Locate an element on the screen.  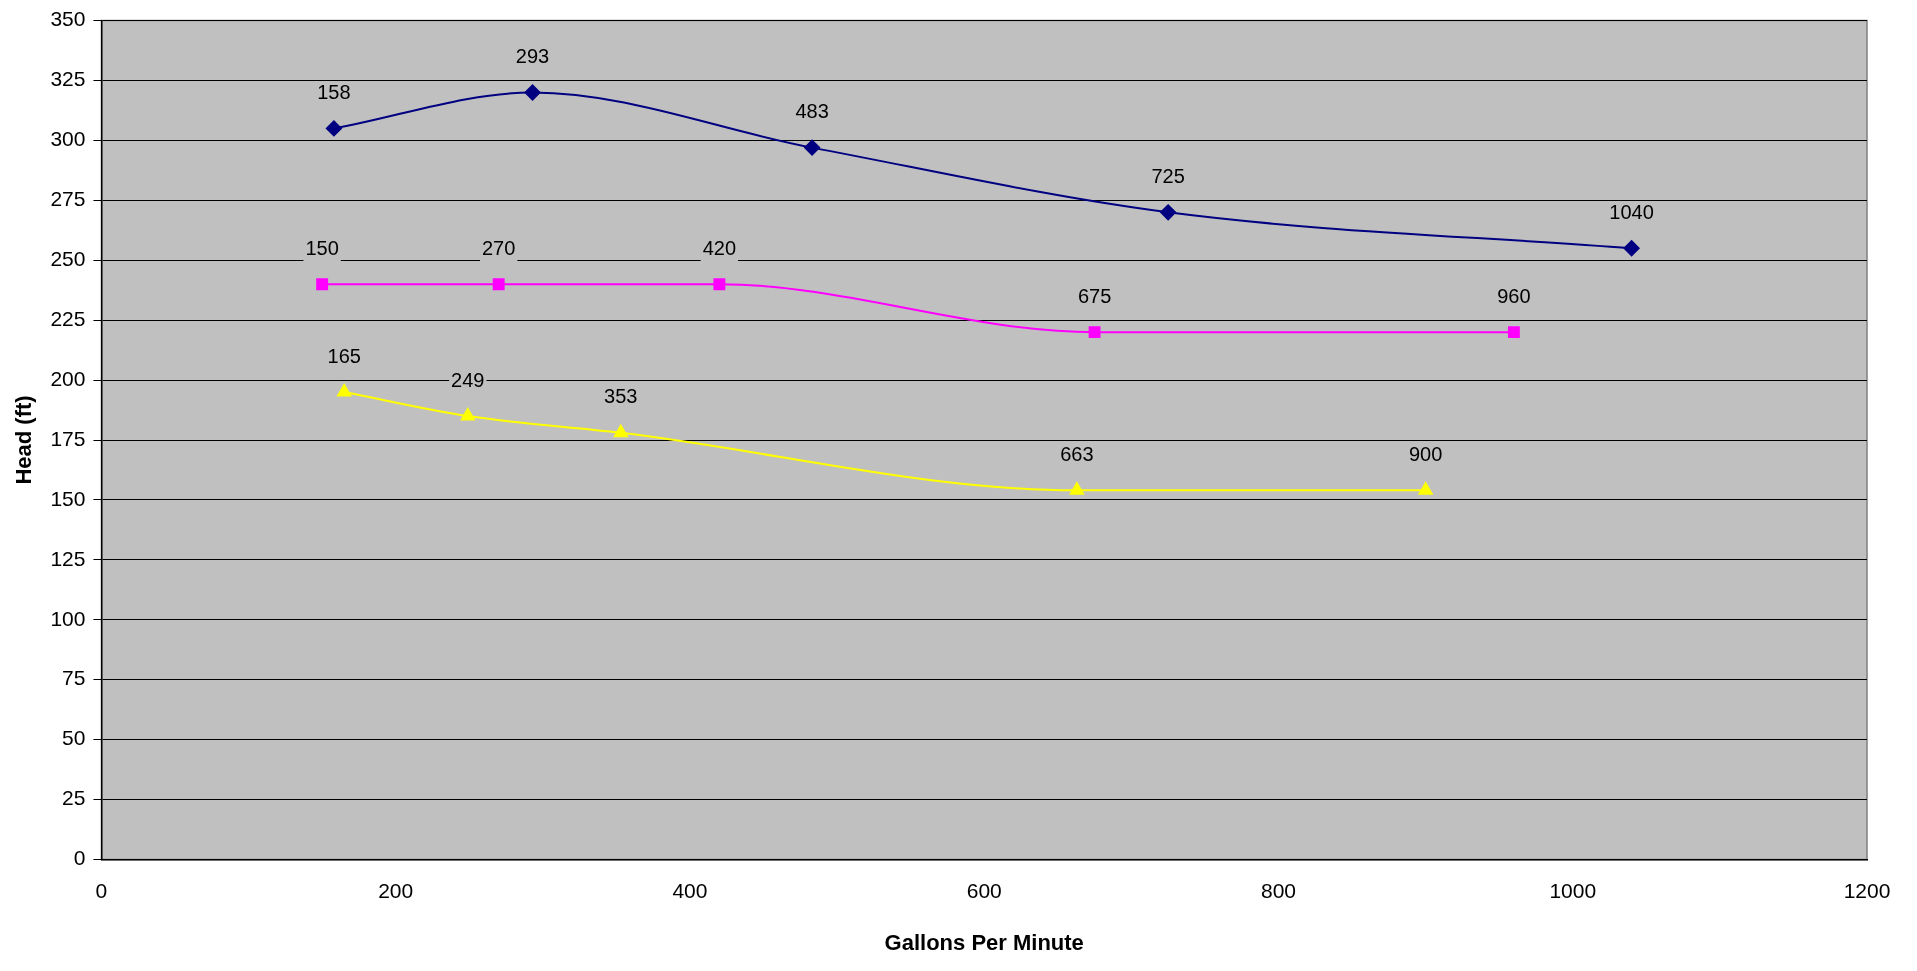
y-tick-label: 150 is located at coordinates (68, 498).